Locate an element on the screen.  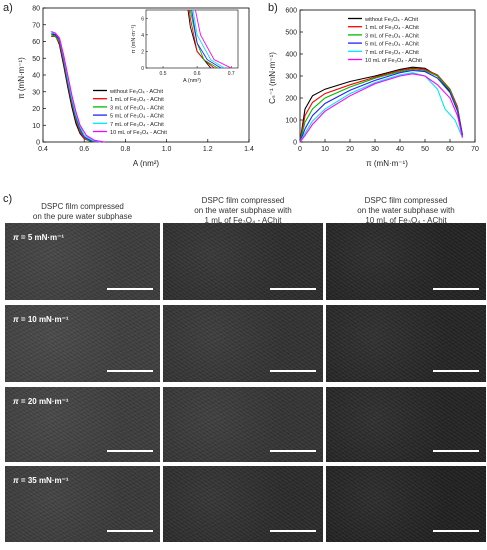
isotherm-ytick-label: 70 is located at coordinates (36, 25).